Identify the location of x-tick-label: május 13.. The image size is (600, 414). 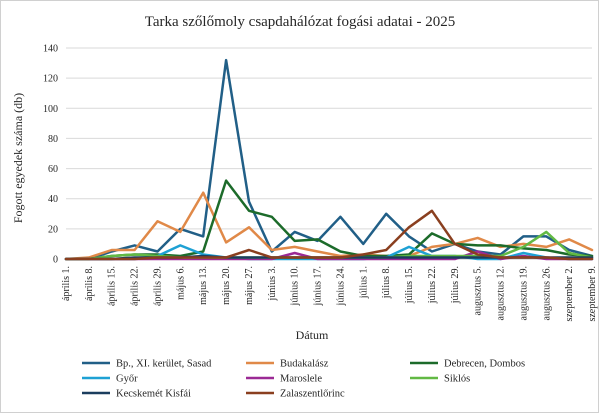
(203, 285).